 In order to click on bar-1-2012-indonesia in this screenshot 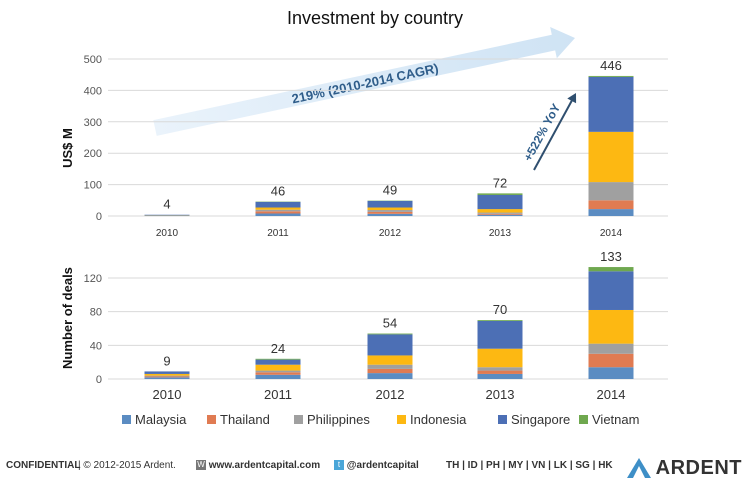, I will do `click(390, 360)`.